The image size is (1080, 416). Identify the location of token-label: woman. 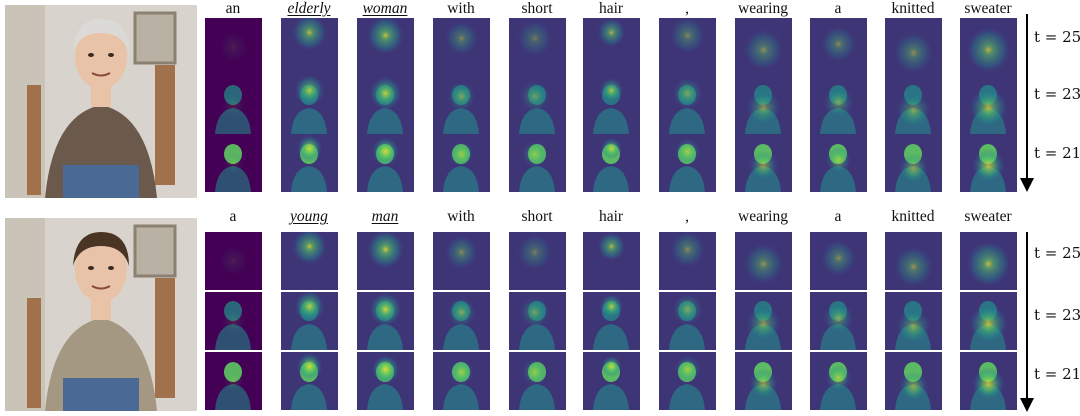
(385, 8).